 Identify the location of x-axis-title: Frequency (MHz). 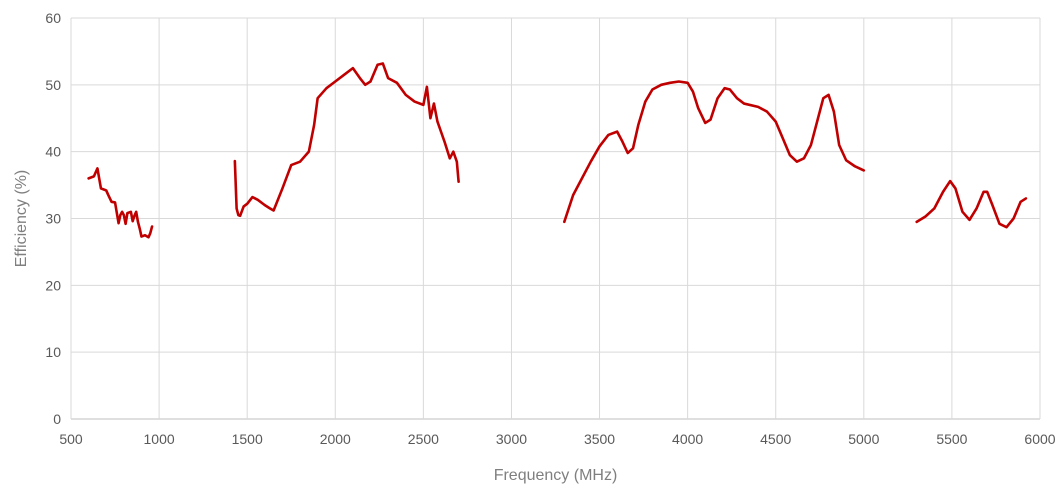
(556, 475).